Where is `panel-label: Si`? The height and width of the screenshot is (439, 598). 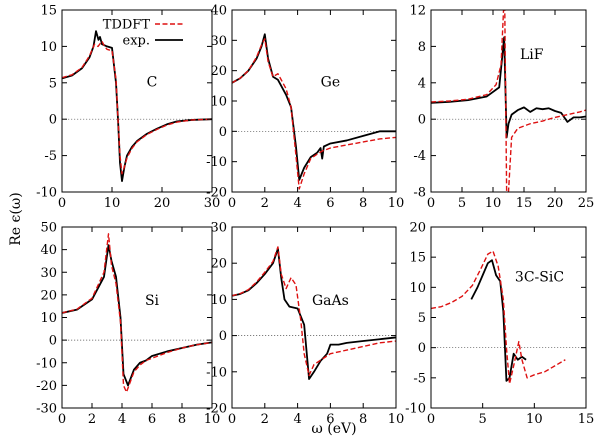 panel-label: Si is located at coordinates (152, 301).